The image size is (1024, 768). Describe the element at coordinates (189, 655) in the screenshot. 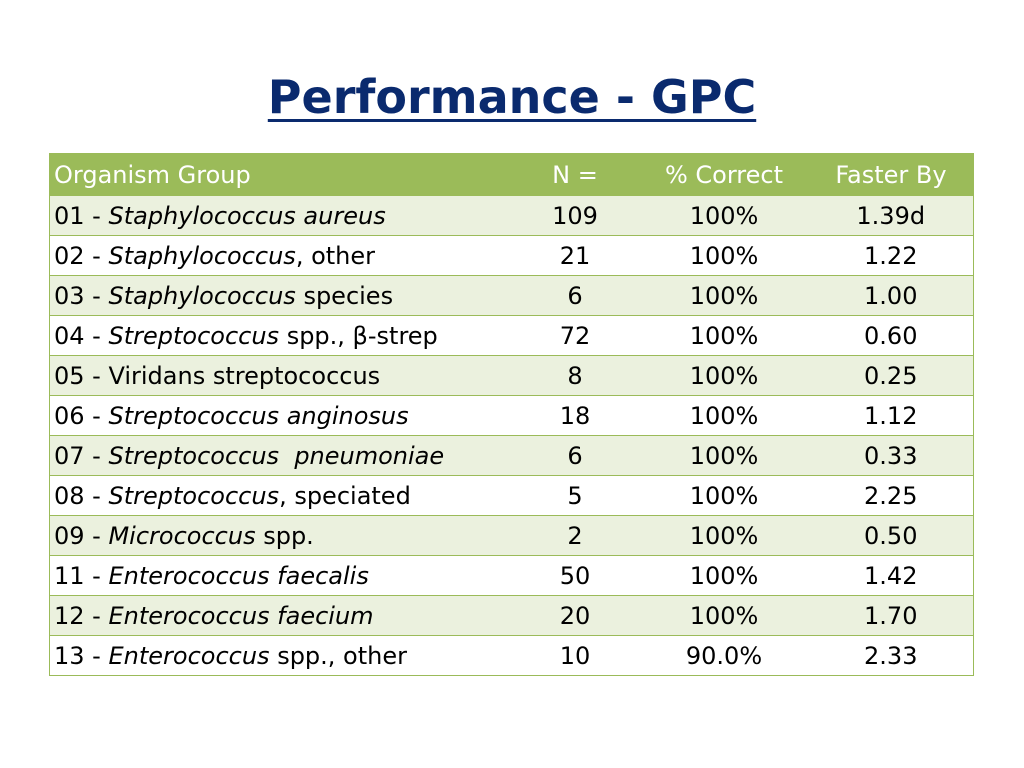

I see `organism-name-italic: Enterococcus` at that location.